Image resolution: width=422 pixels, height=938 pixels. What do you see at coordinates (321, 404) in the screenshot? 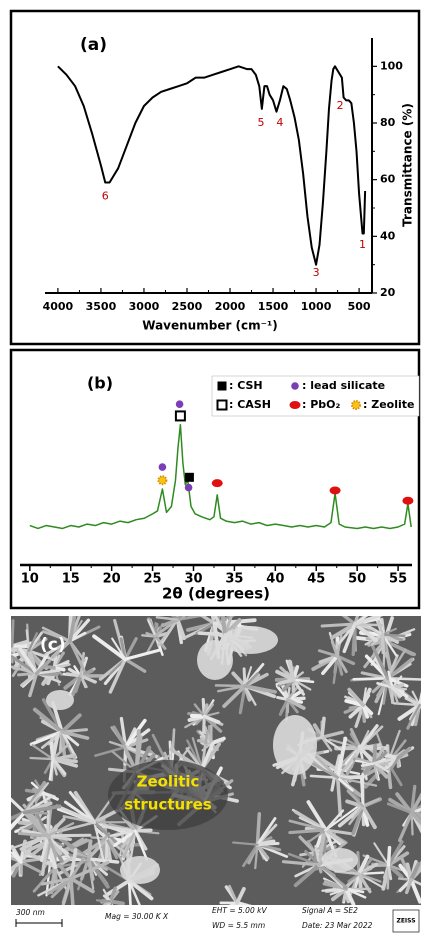
I see `legend-label: : PbO₂` at bounding box center [321, 404].